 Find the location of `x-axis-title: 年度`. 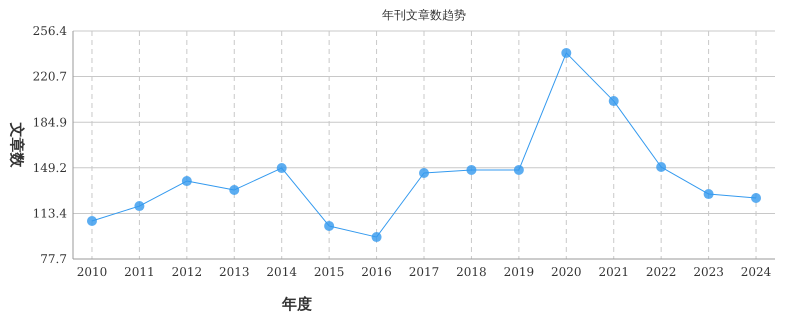

x-axis-title: 年度 is located at coordinates (296, 304).